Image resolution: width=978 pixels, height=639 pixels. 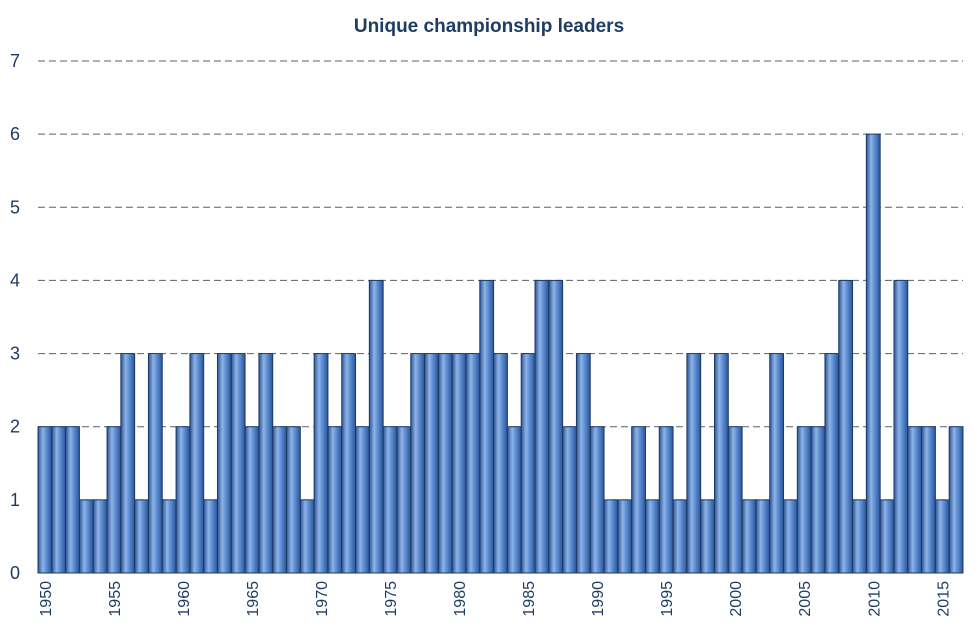 What do you see at coordinates (473, 463) in the screenshot?
I see `bar-1981` at bounding box center [473, 463].